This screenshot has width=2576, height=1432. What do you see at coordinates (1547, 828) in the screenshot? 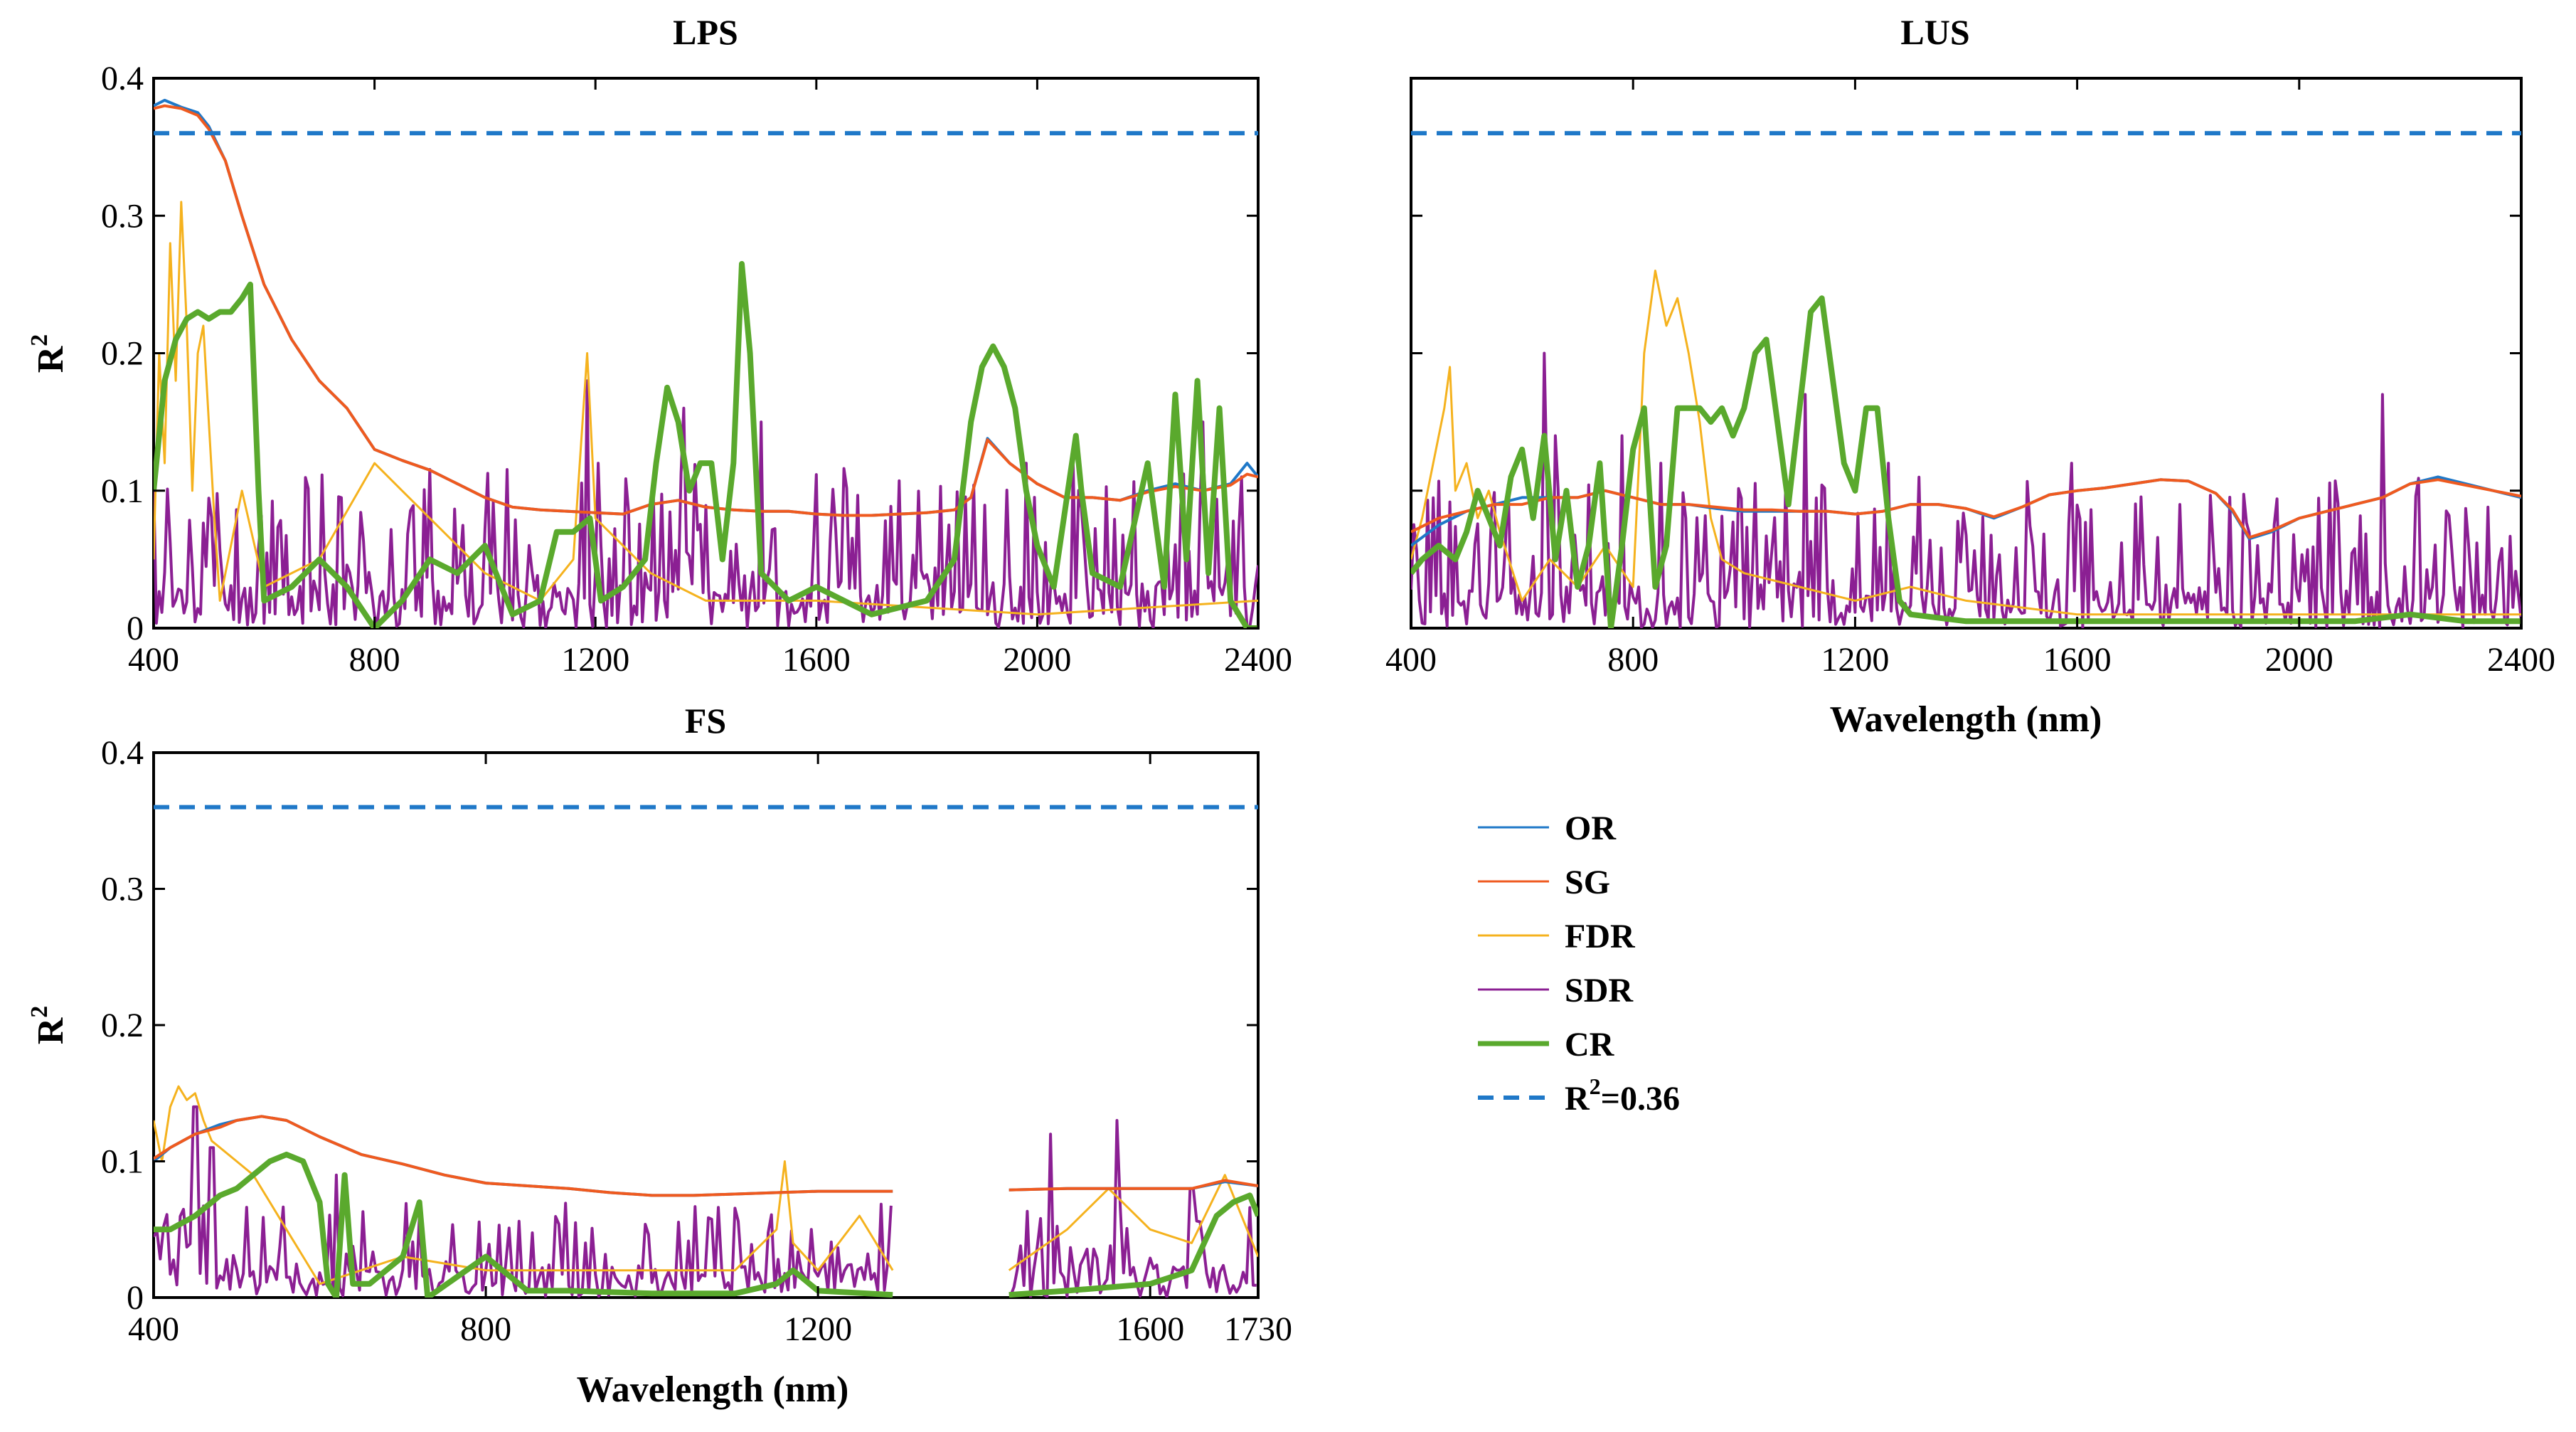
I see `legend-item-or: OR` at bounding box center [1547, 828].